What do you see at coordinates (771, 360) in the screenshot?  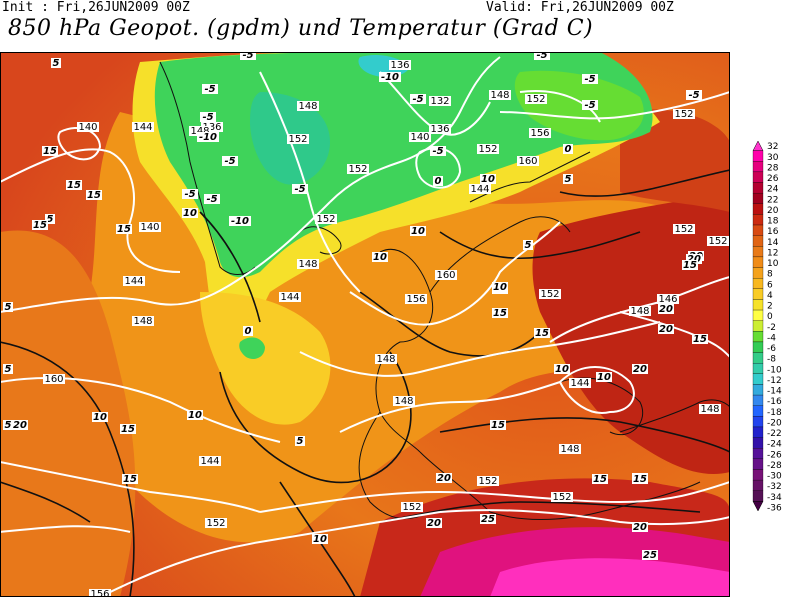 I see `legend-level-label: -8` at bounding box center [771, 360].